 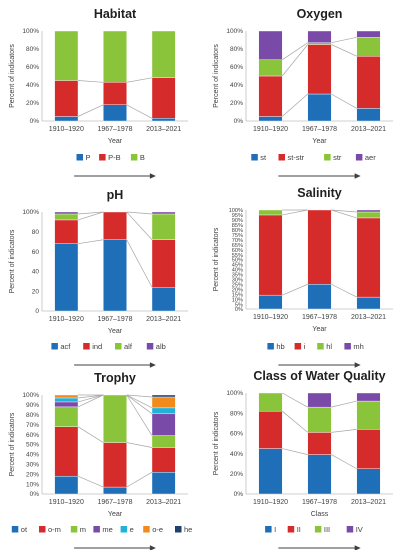 I want to click on legend-swatch-st-str, so click(x=281, y=157).